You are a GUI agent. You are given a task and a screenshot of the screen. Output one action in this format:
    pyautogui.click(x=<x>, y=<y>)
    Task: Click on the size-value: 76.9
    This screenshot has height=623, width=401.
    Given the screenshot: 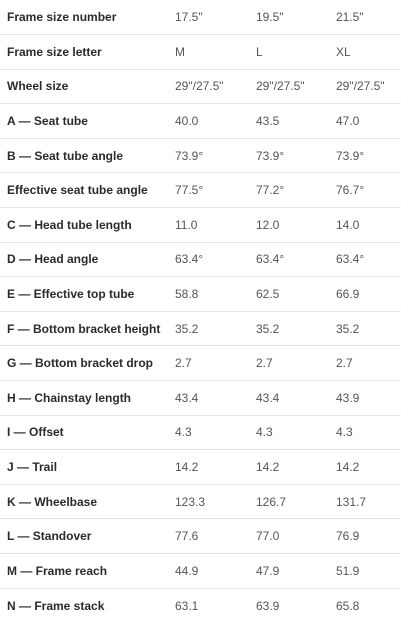 What is the action you would take?
    pyautogui.click(x=365, y=536)
    